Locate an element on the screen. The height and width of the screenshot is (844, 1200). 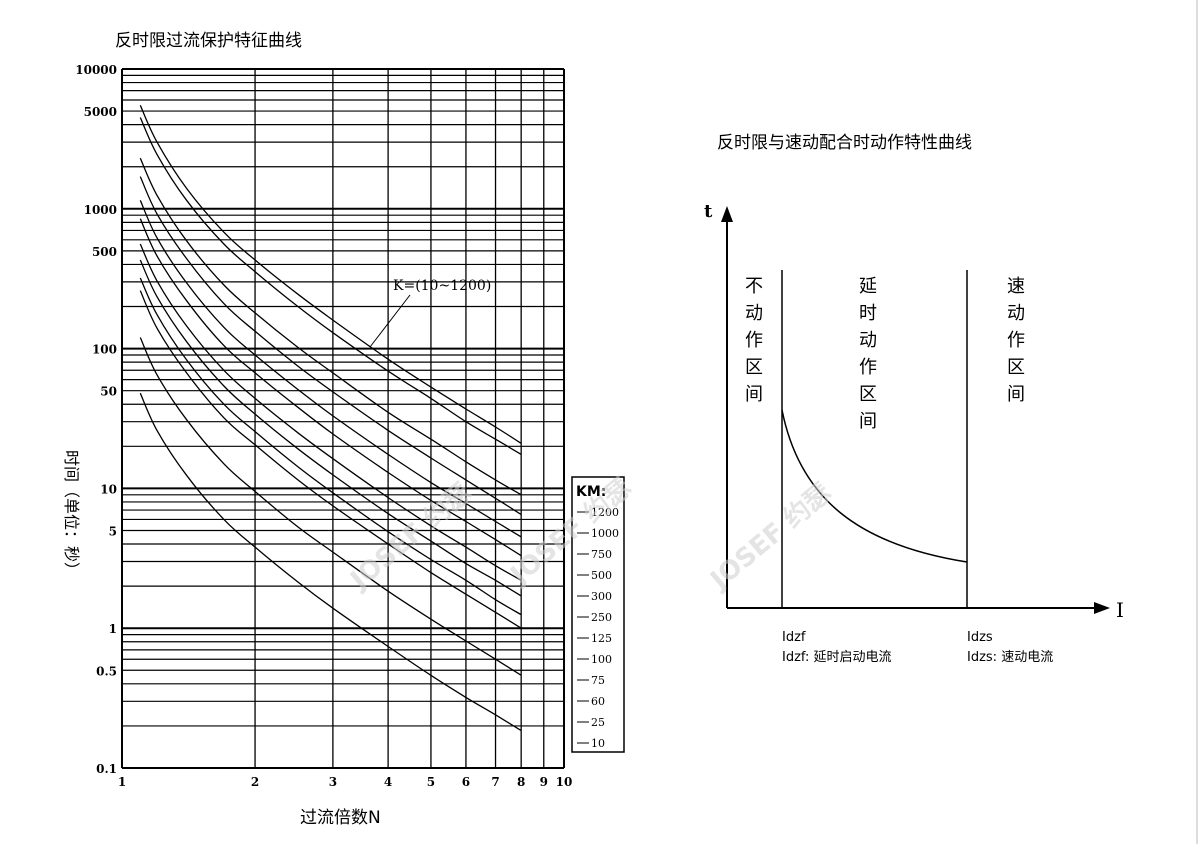
k-range-annotation: K=(10~1200) is located at coordinates (442, 286).